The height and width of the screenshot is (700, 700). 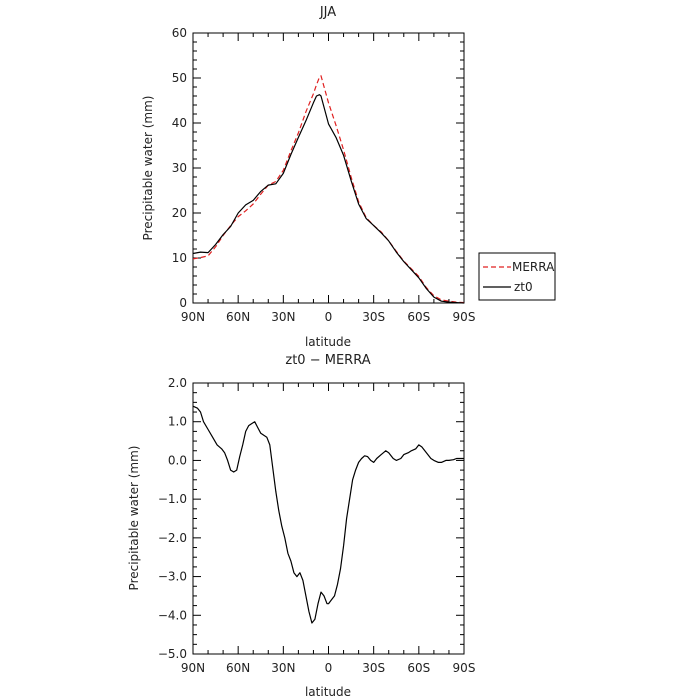 I want to click on legend-label-zt0: zt0, so click(x=523, y=287).